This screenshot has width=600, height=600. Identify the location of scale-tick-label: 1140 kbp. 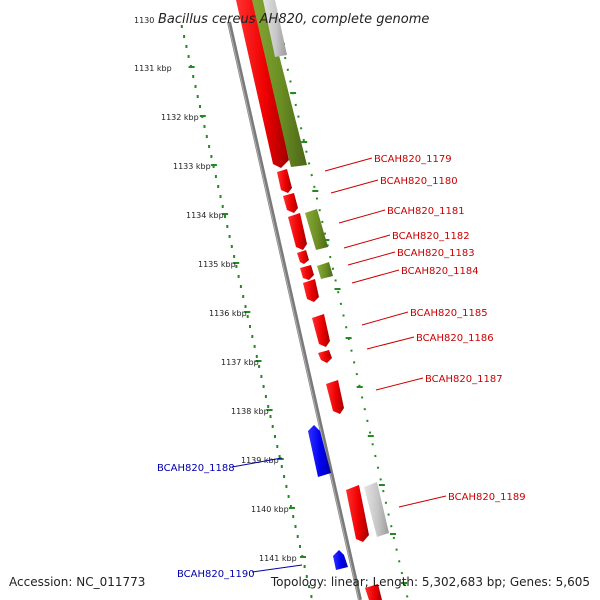
(270, 509).